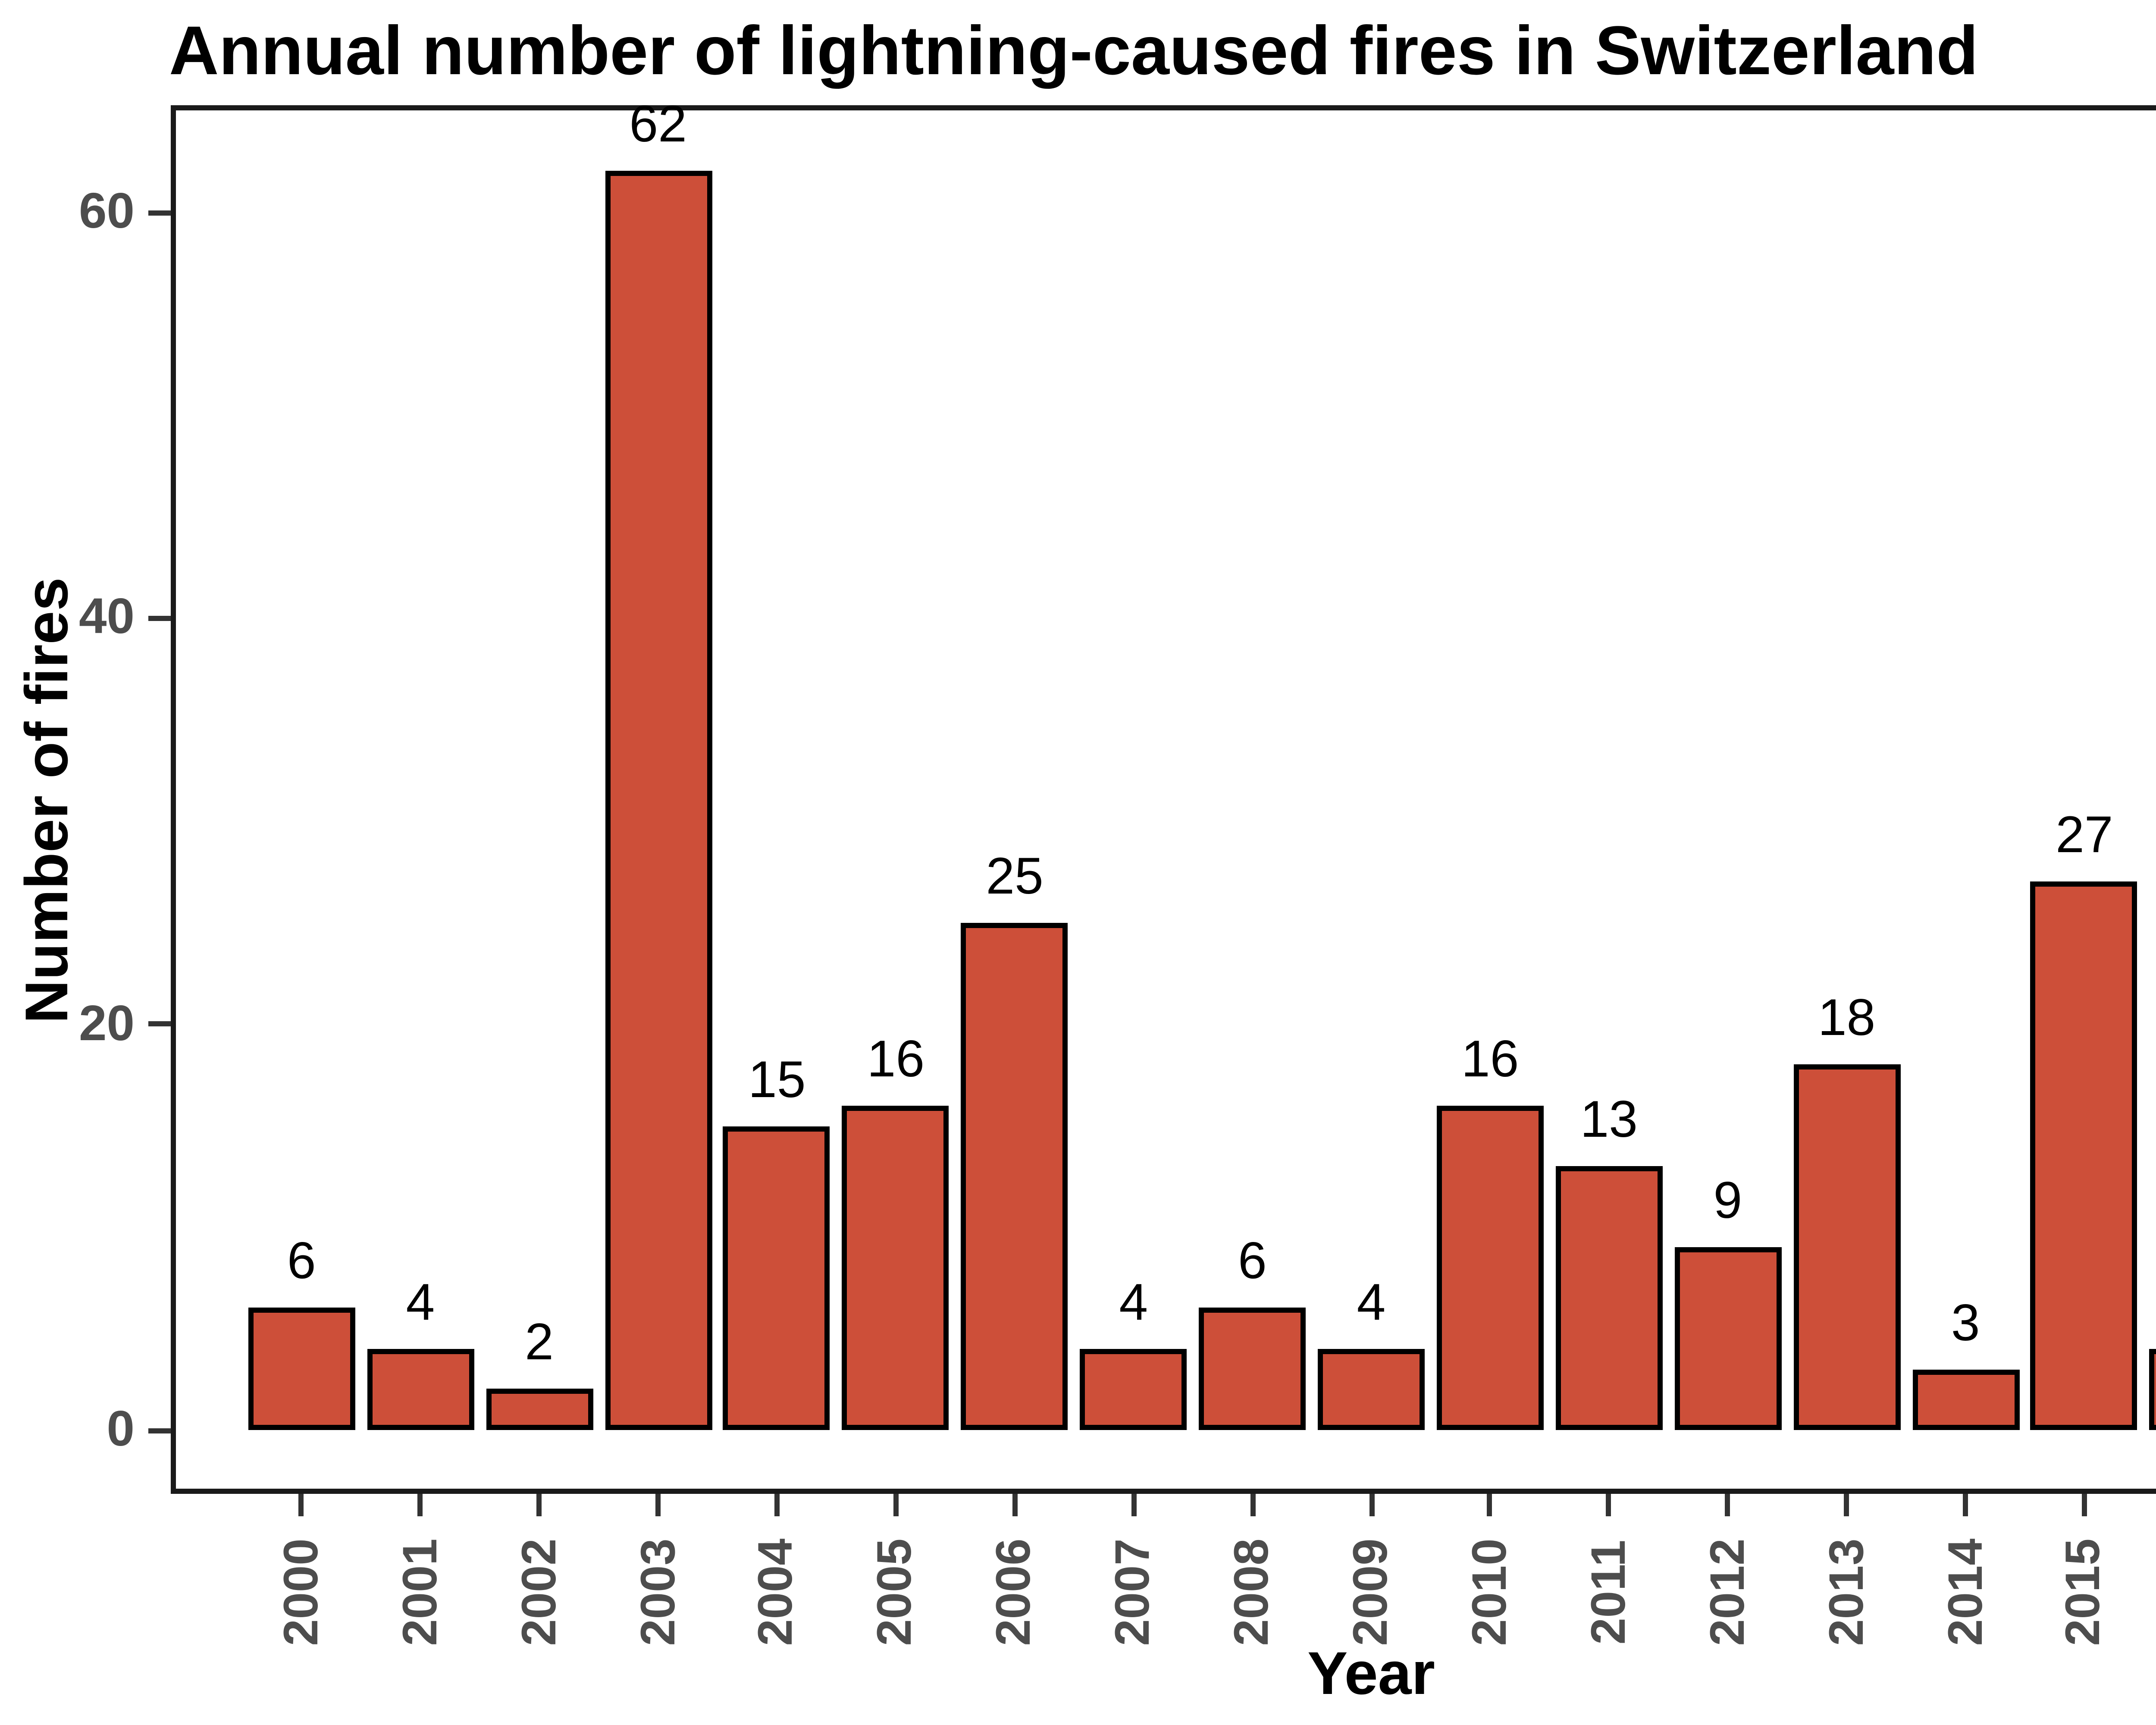  What do you see at coordinates (106, 618) in the screenshot?
I see `y-tick-label: 40` at bounding box center [106, 618].